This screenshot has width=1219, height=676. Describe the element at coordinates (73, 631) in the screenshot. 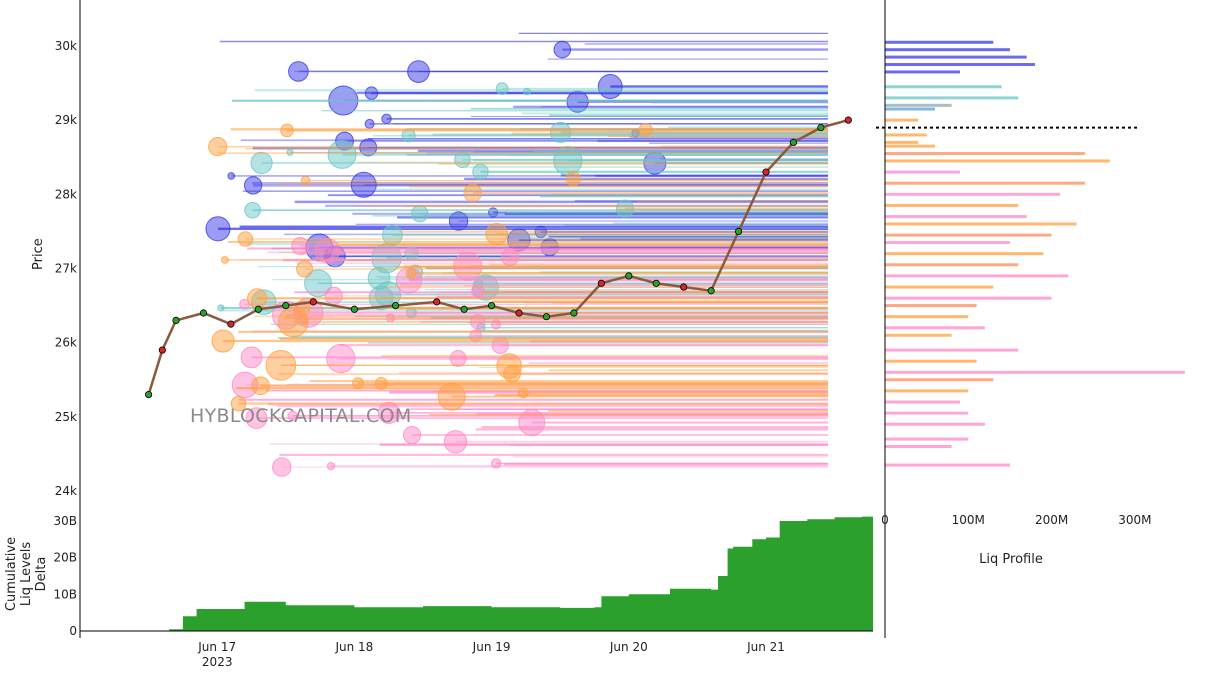

I see `cum-y-tick-label: 0` at that location.